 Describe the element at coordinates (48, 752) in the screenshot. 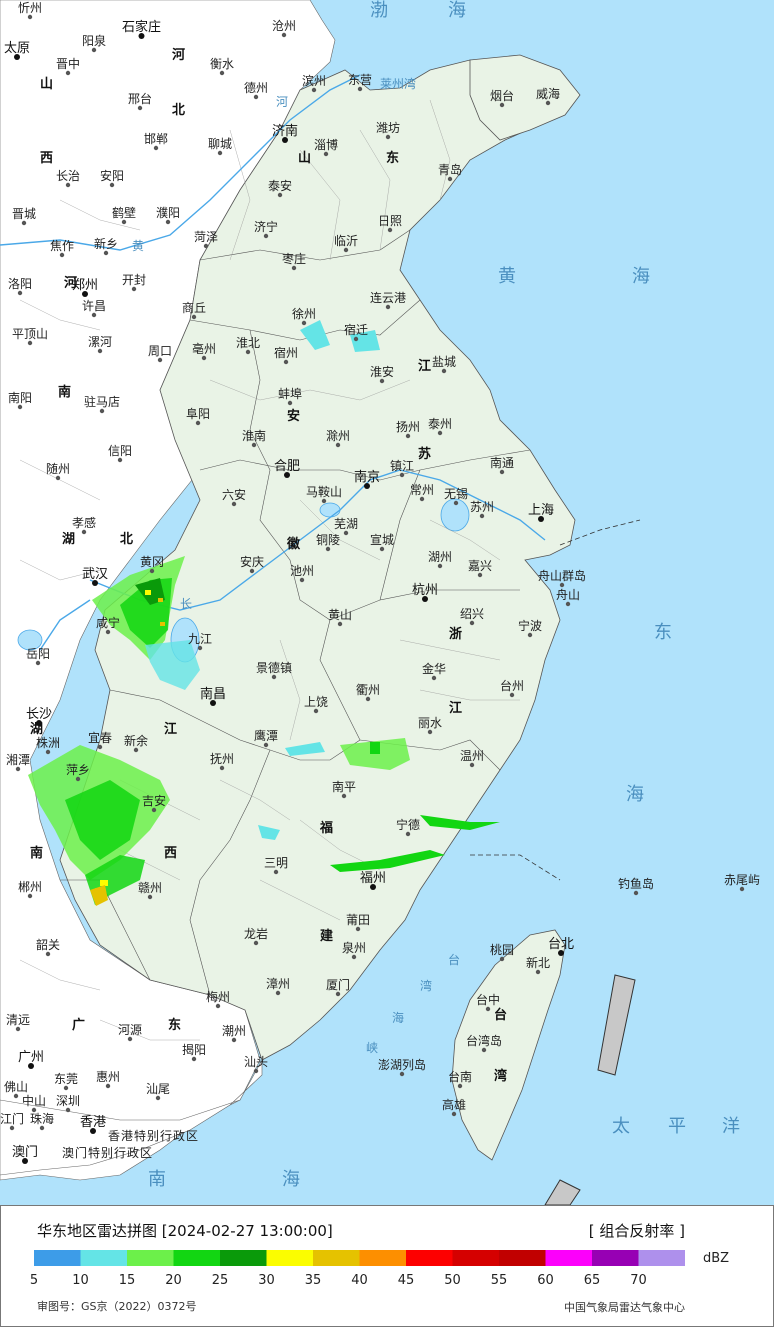

I see `city-marker-zhuzhou` at that location.